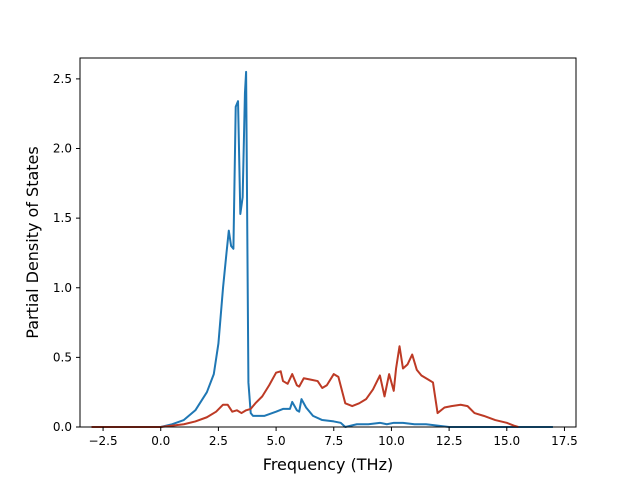 The image size is (640, 484). I want to click on y-axis-label: Partial Density of States, so click(32, 242).